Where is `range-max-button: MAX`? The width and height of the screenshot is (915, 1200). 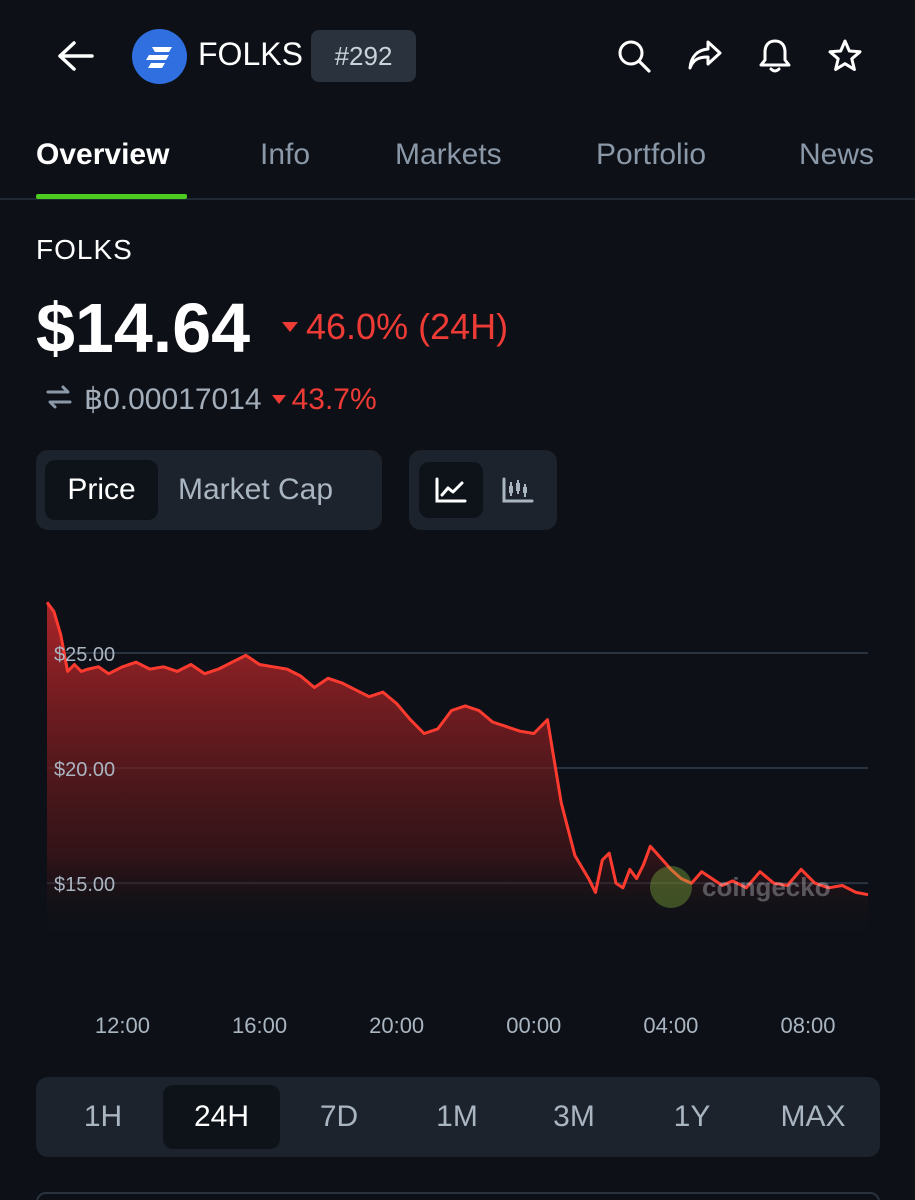
range-max-button: MAX is located at coordinates (813, 1116).